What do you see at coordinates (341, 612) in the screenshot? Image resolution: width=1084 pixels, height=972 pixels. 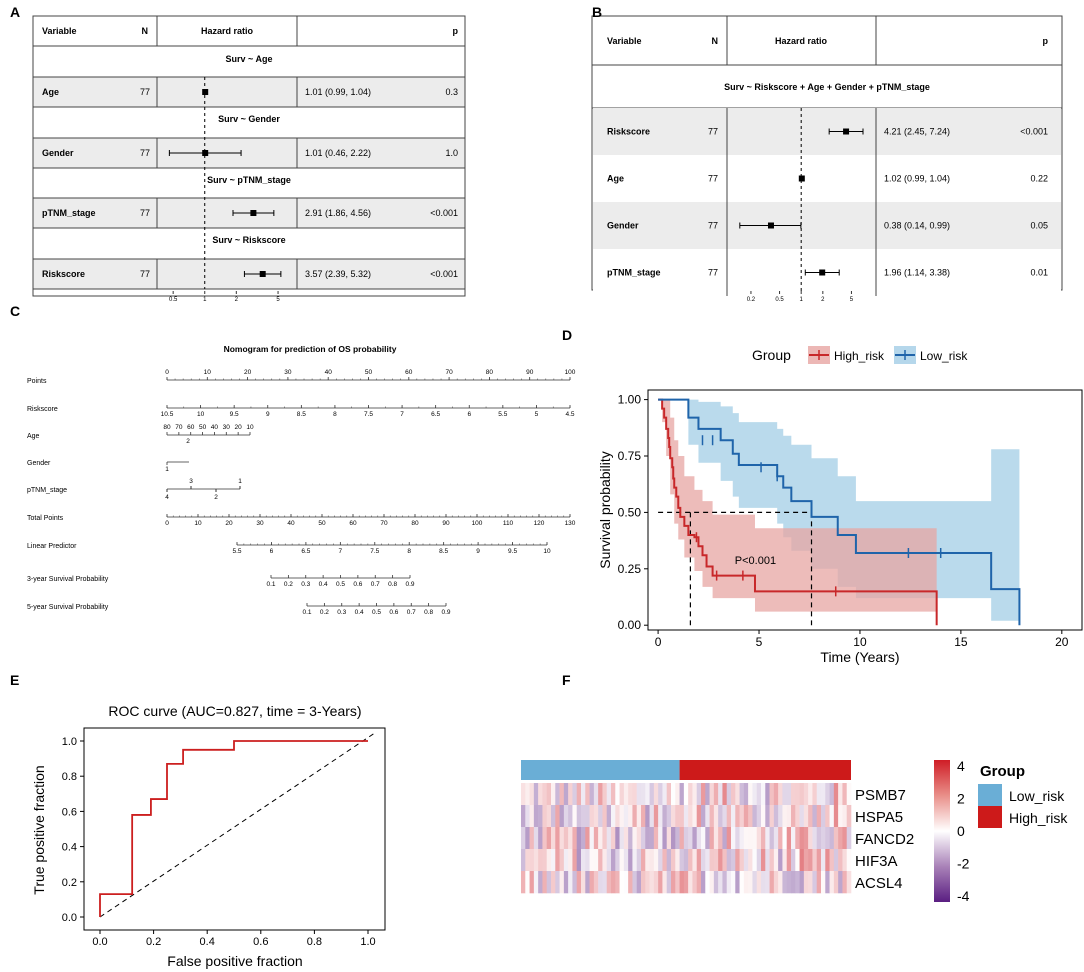 I see `surv5-tick-label: 0.3` at bounding box center [341, 612].